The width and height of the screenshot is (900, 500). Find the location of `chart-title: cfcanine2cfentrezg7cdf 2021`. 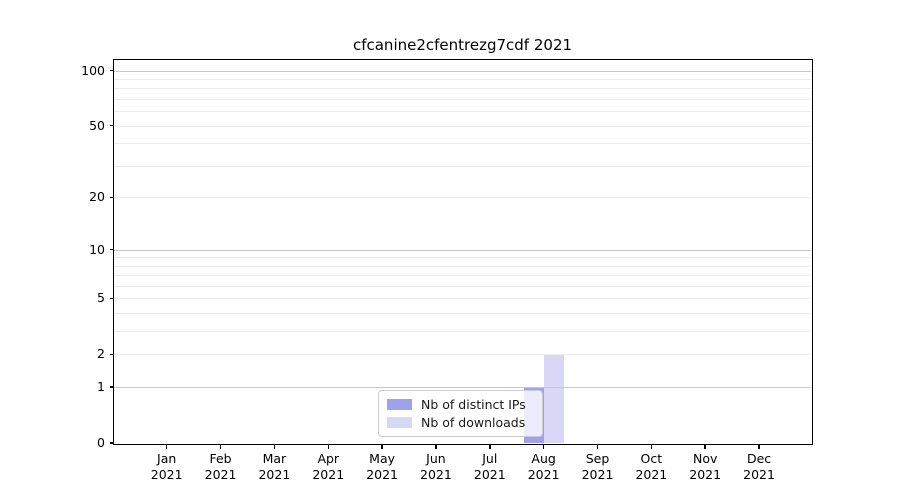

chart-title: cfcanine2cfentrezg7cdf 2021 is located at coordinates (462, 45).